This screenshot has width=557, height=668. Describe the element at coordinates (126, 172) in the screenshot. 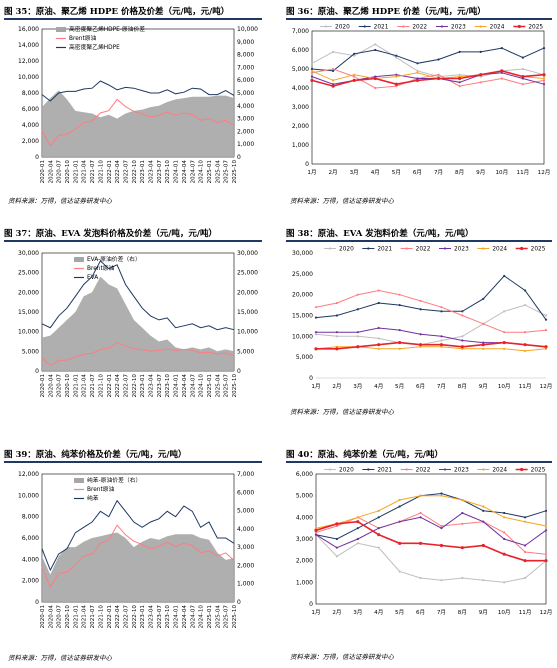

I see `x-tick-label: 2022-07` at that location.